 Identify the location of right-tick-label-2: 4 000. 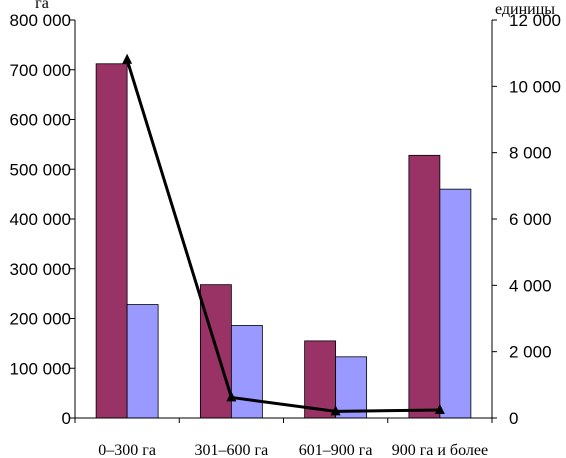
(530, 285).